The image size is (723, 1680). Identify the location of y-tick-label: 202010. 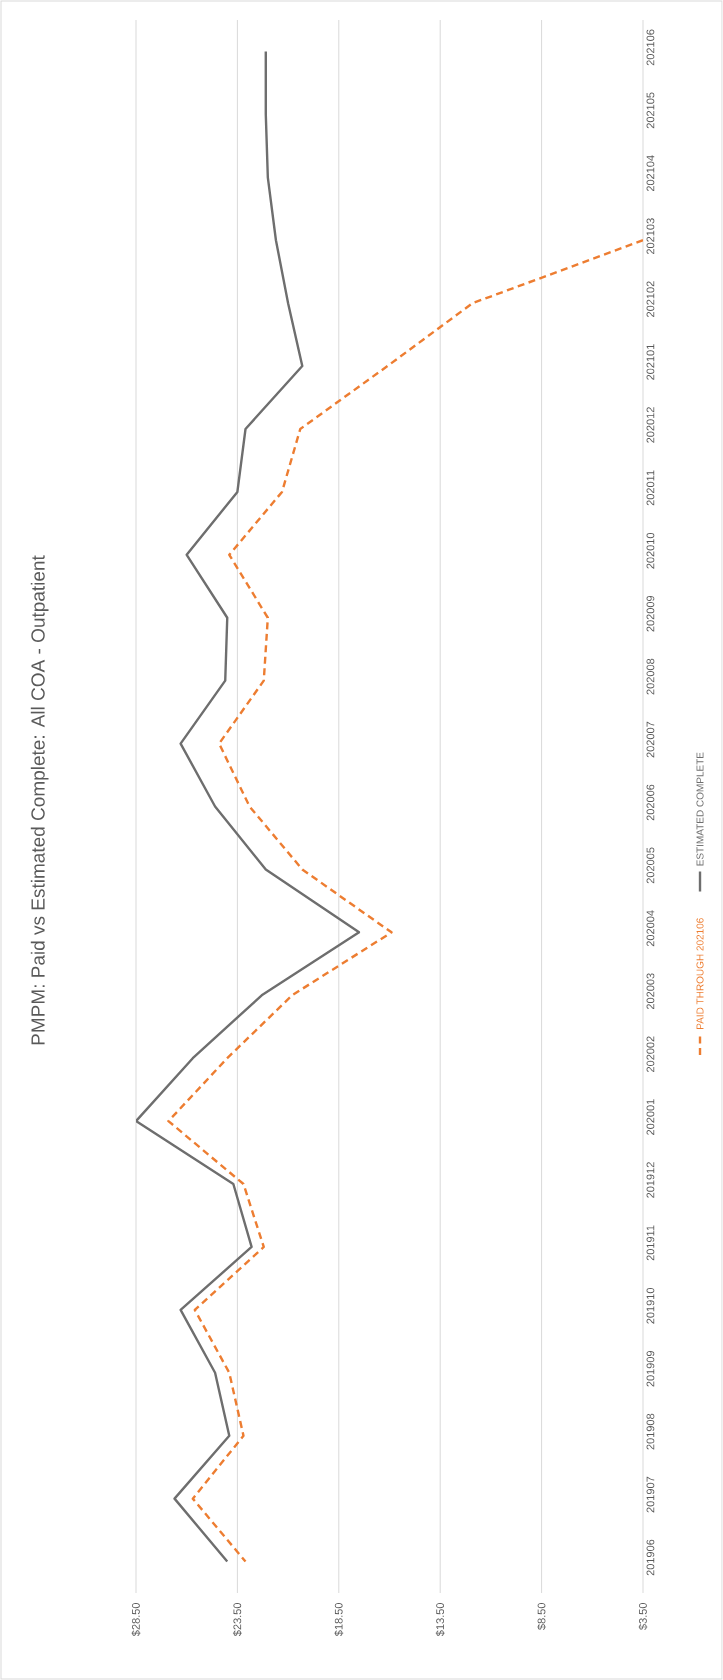
(650, 550).